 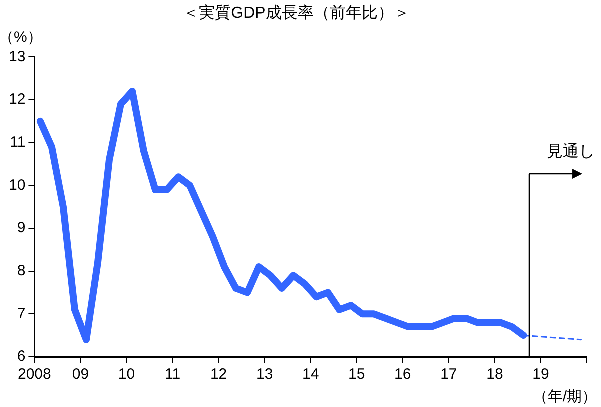 What do you see at coordinates (21, 37) in the screenshot?
I see `y-axis-title: （%）` at bounding box center [21, 37].